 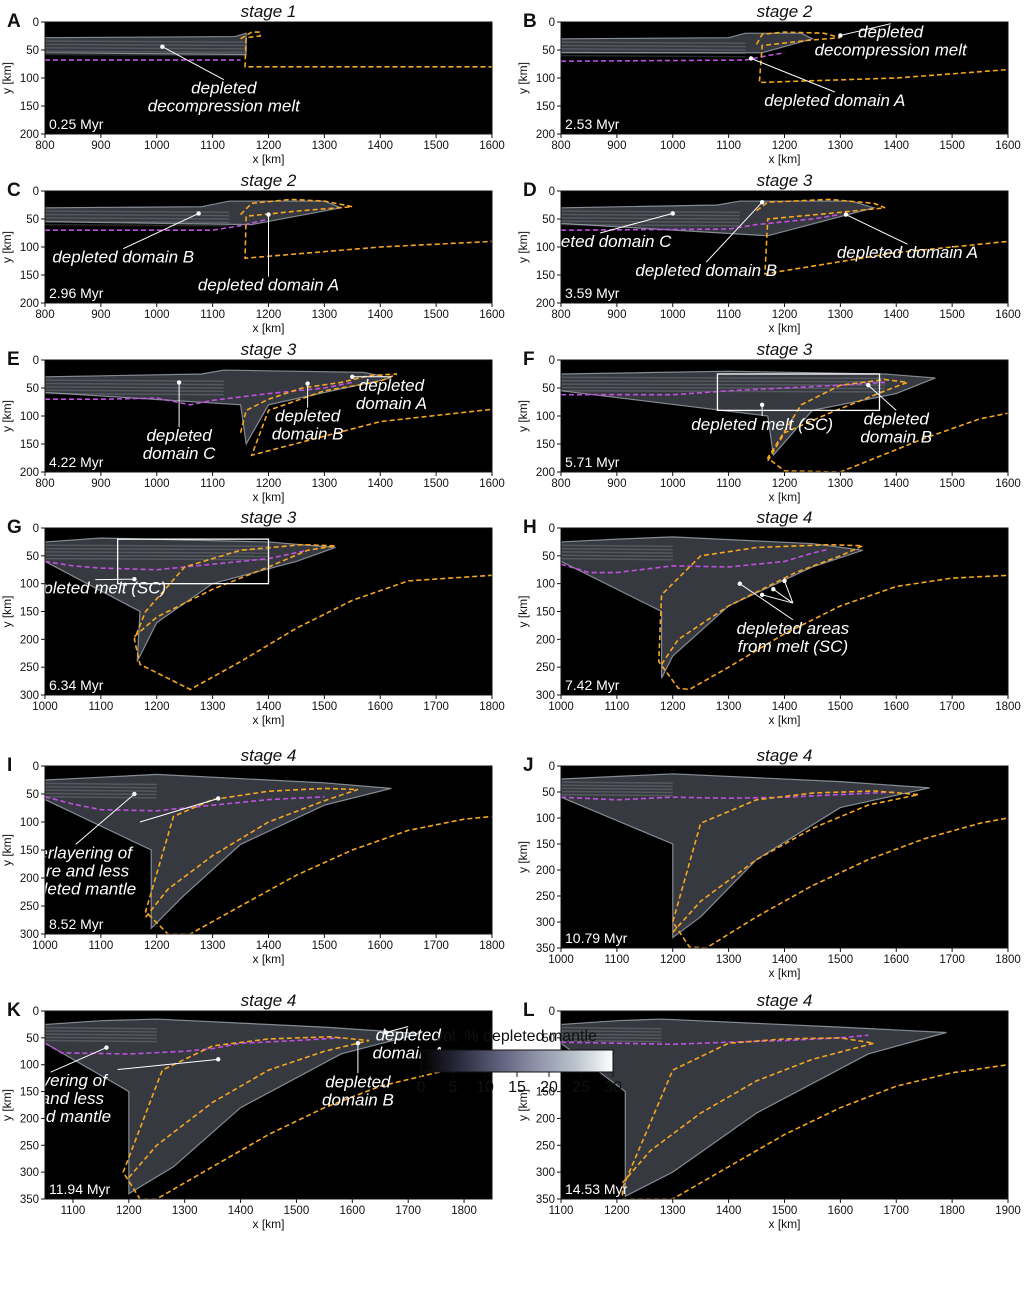 What do you see at coordinates (891, 50) in the screenshot?
I see `annotation-label: decompression melt` at bounding box center [891, 50].